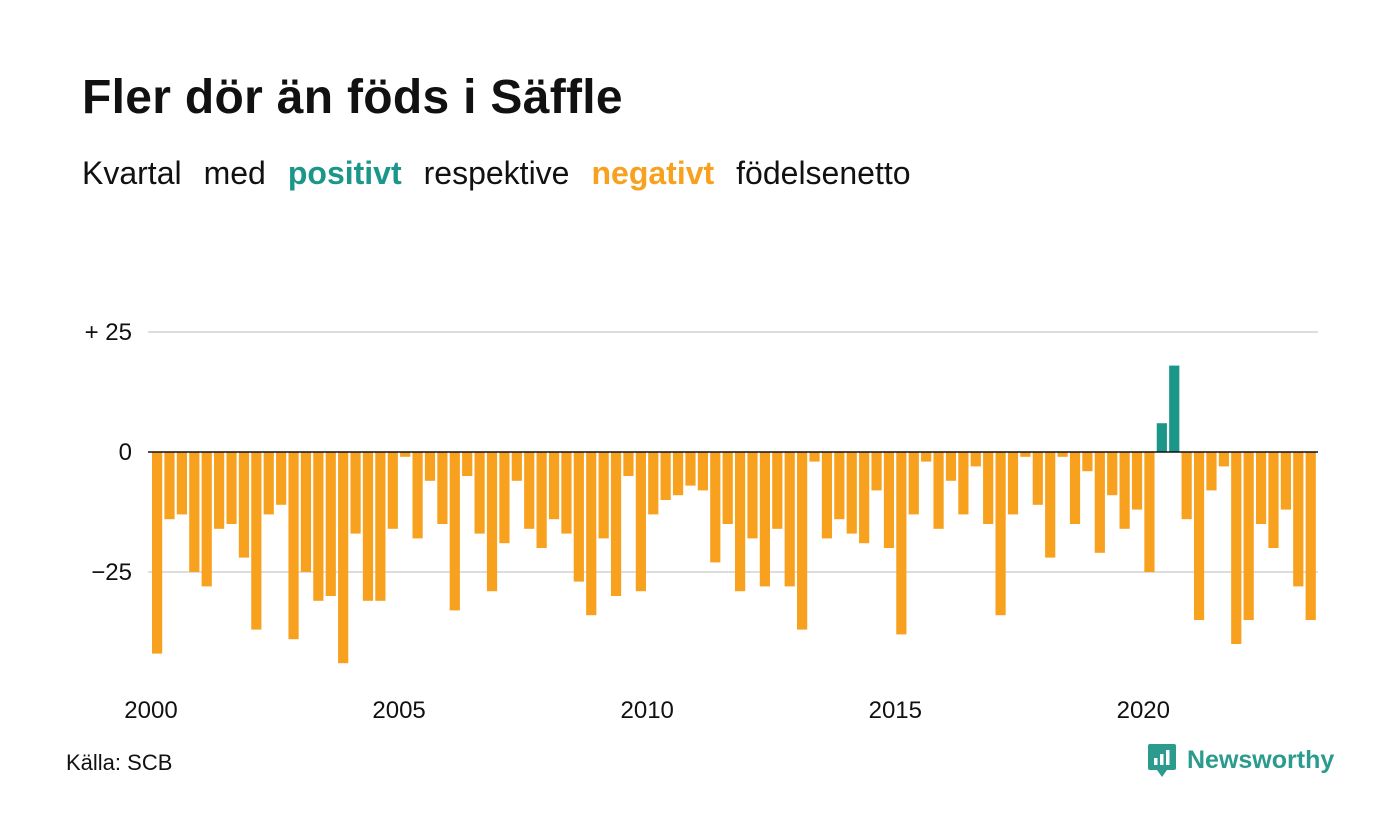  I want to click on subtitle-positive-label: positivt, so click(344, 173).